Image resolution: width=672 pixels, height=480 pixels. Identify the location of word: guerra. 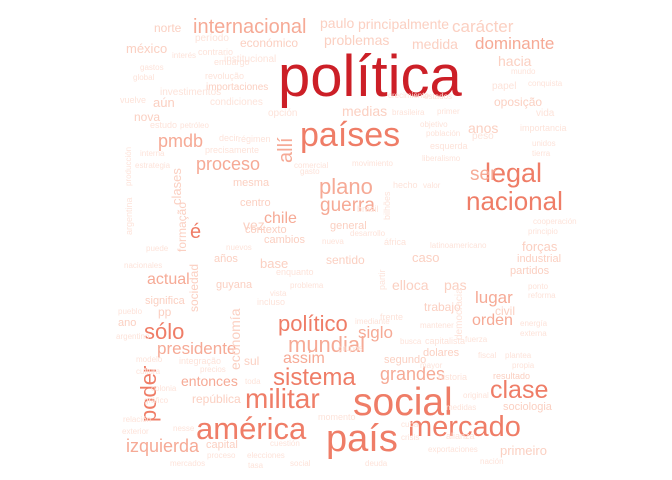
(347, 205).